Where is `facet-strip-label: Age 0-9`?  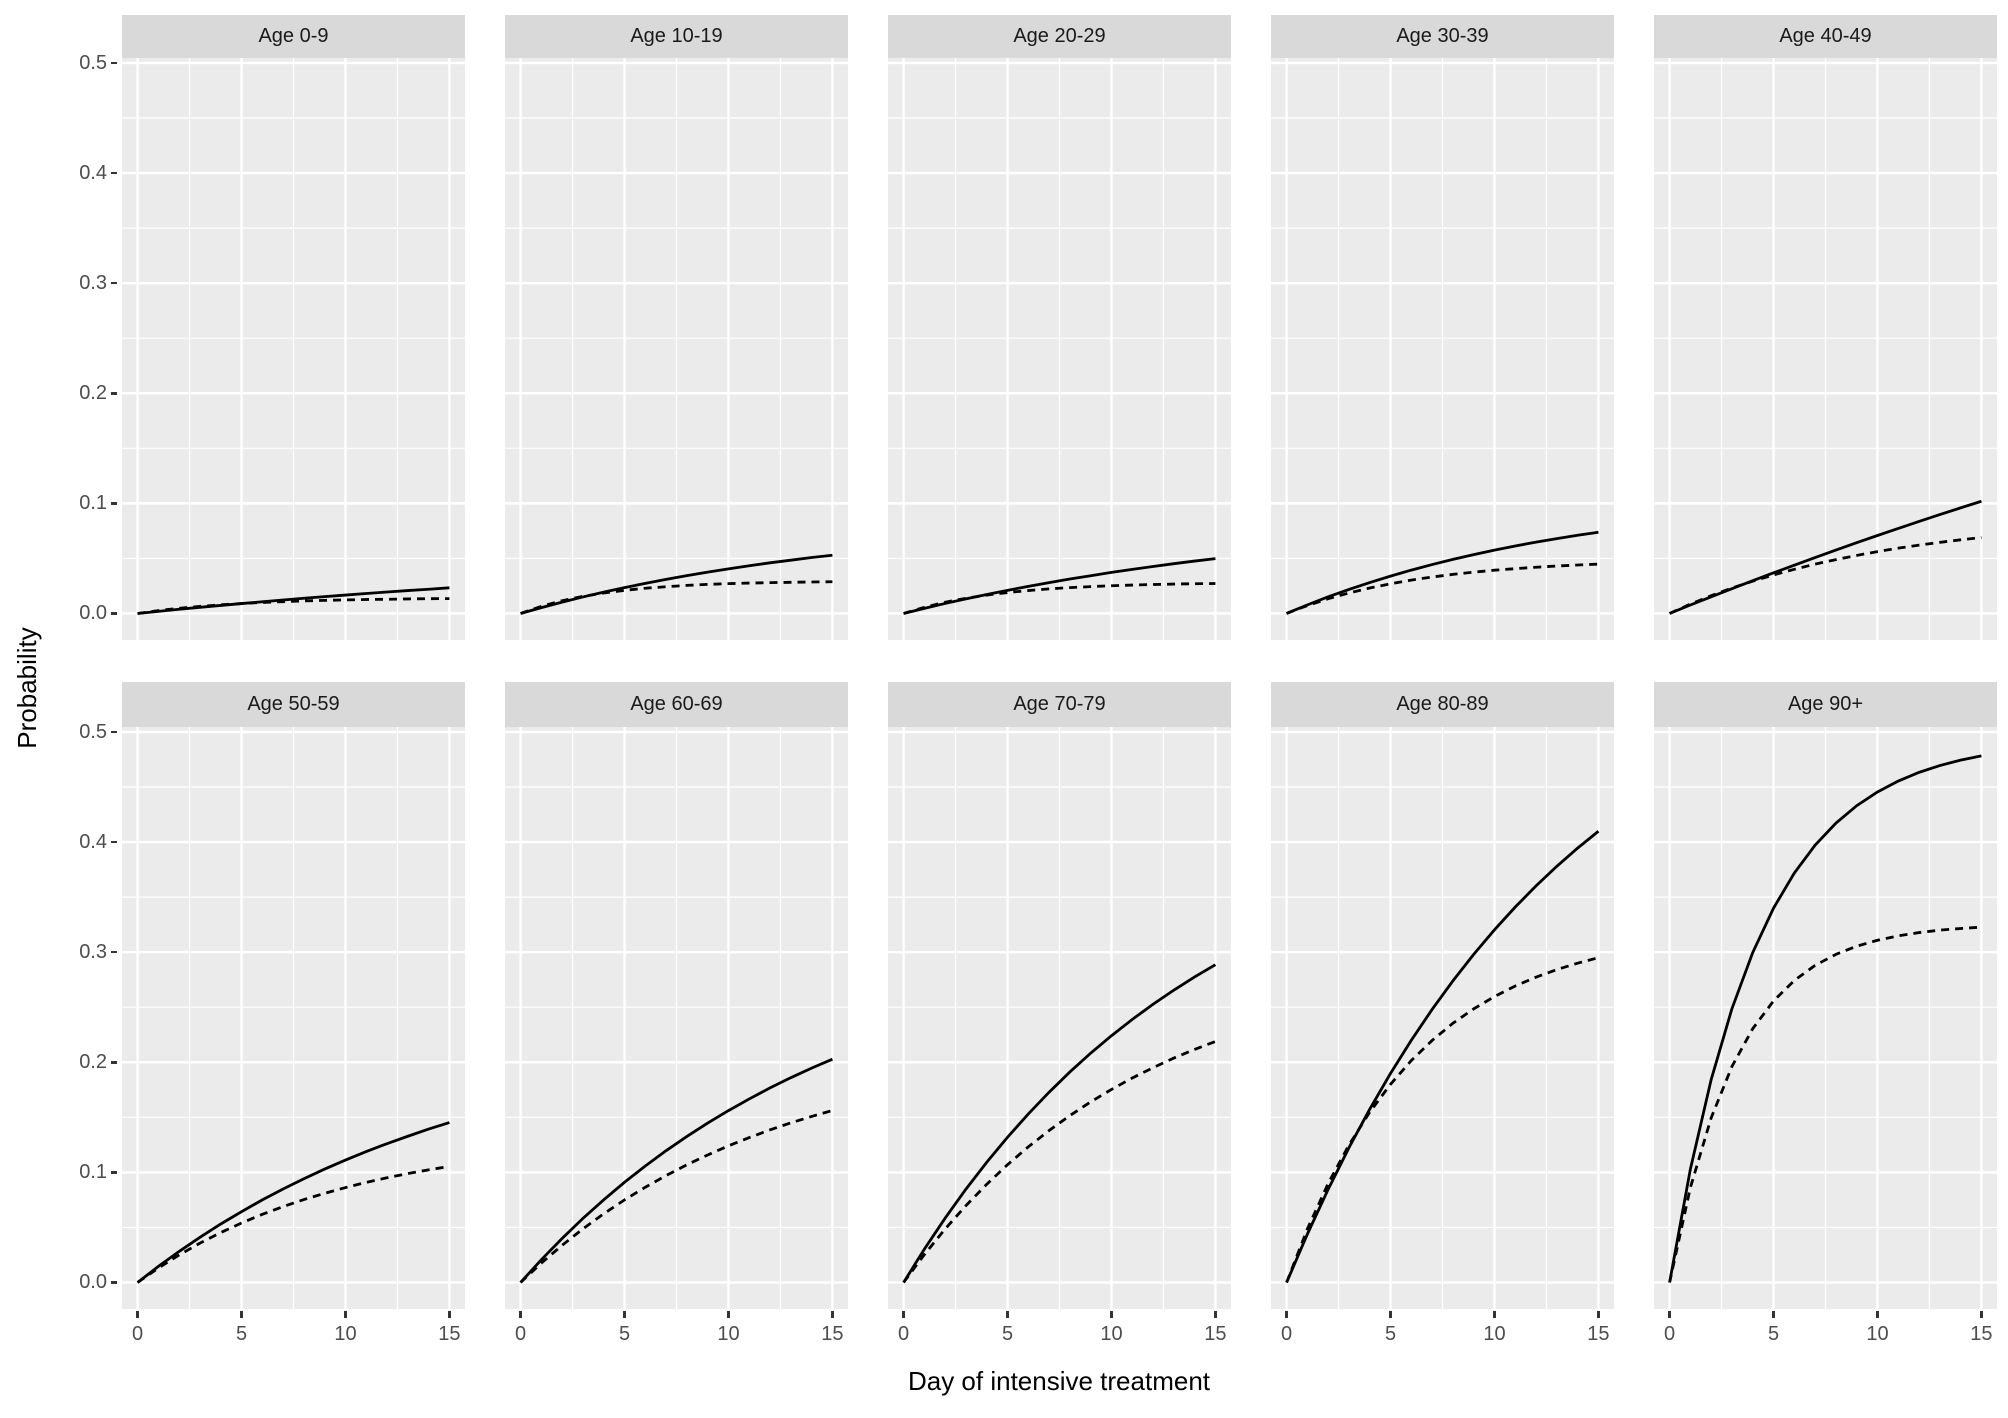
facet-strip-label: Age 0-9 is located at coordinates (293, 36).